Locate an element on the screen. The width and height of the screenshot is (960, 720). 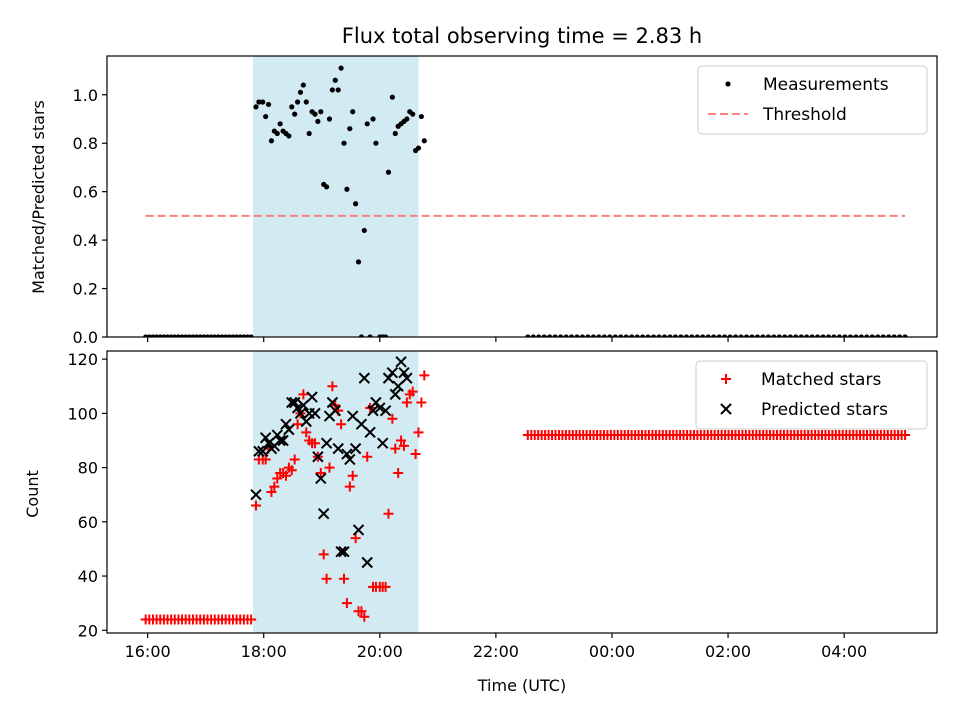
y-tick-label: 0.2 is located at coordinates (85, 289).